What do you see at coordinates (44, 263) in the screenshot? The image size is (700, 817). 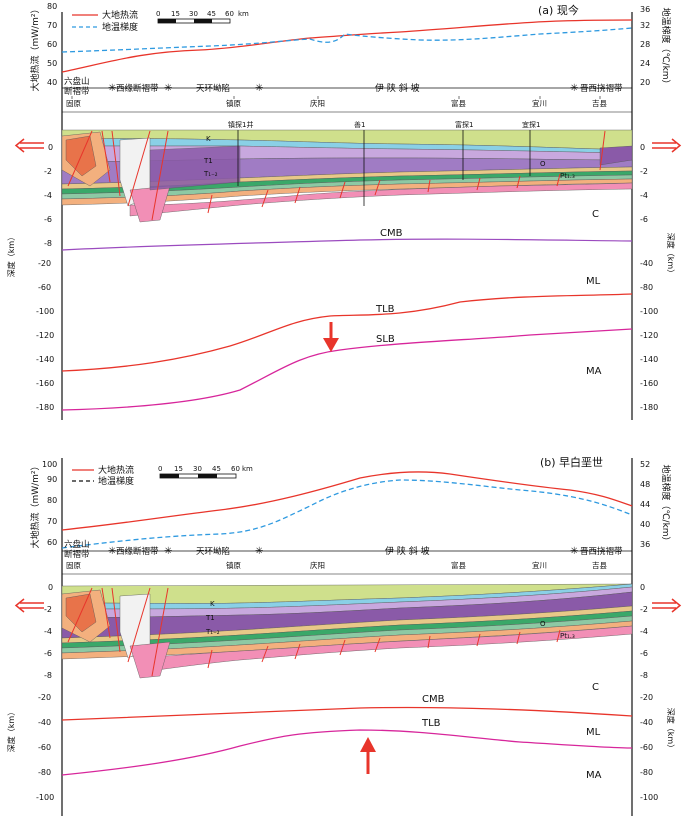 I see `tick-label: -20` at bounding box center [44, 263].